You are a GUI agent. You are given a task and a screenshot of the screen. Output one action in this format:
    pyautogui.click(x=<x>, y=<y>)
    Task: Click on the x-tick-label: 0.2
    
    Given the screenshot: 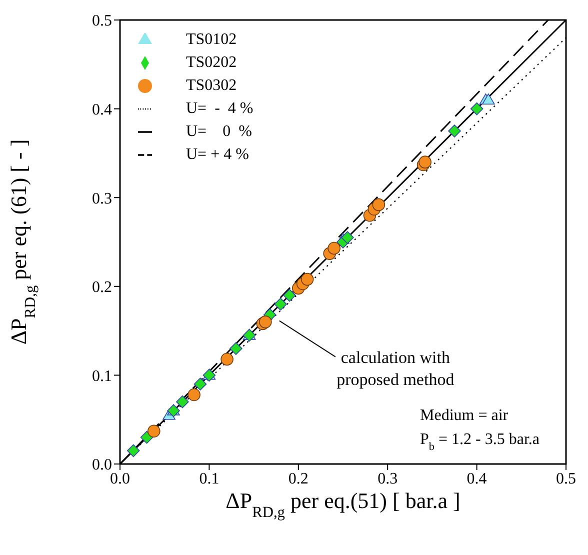 What is the action you would take?
    pyautogui.click(x=298, y=479)
    